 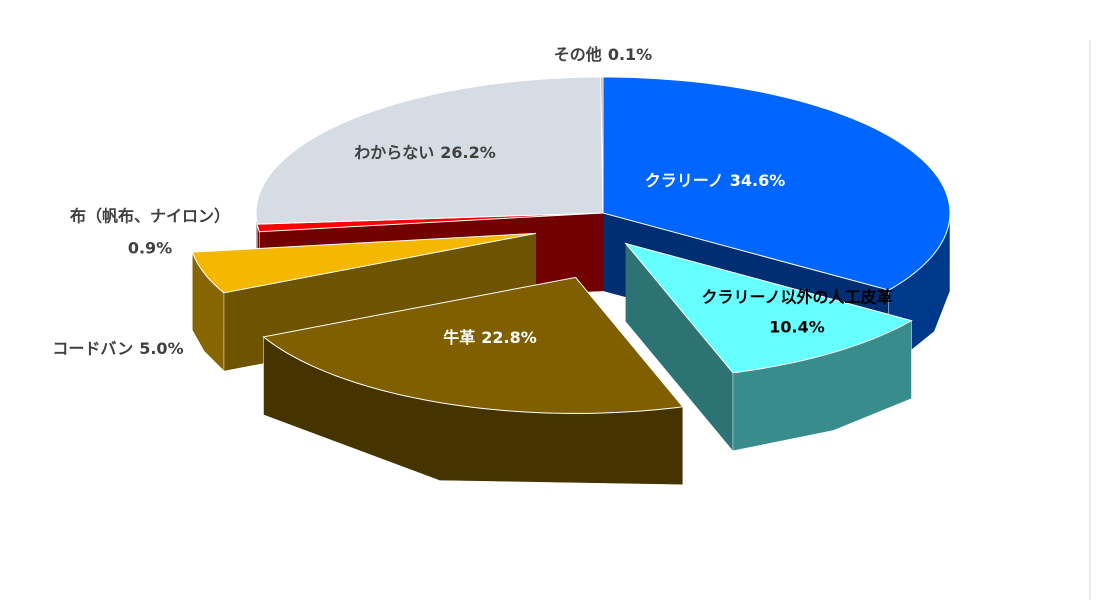 What do you see at coordinates (758, 180) in the screenshot?
I see `value-label: 34.6%` at bounding box center [758, 180].